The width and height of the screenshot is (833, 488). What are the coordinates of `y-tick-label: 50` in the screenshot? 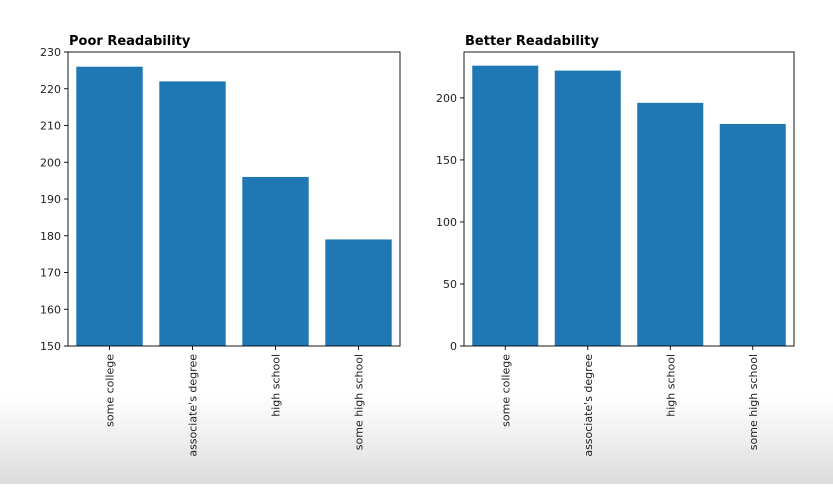 It's located at (450, 284).